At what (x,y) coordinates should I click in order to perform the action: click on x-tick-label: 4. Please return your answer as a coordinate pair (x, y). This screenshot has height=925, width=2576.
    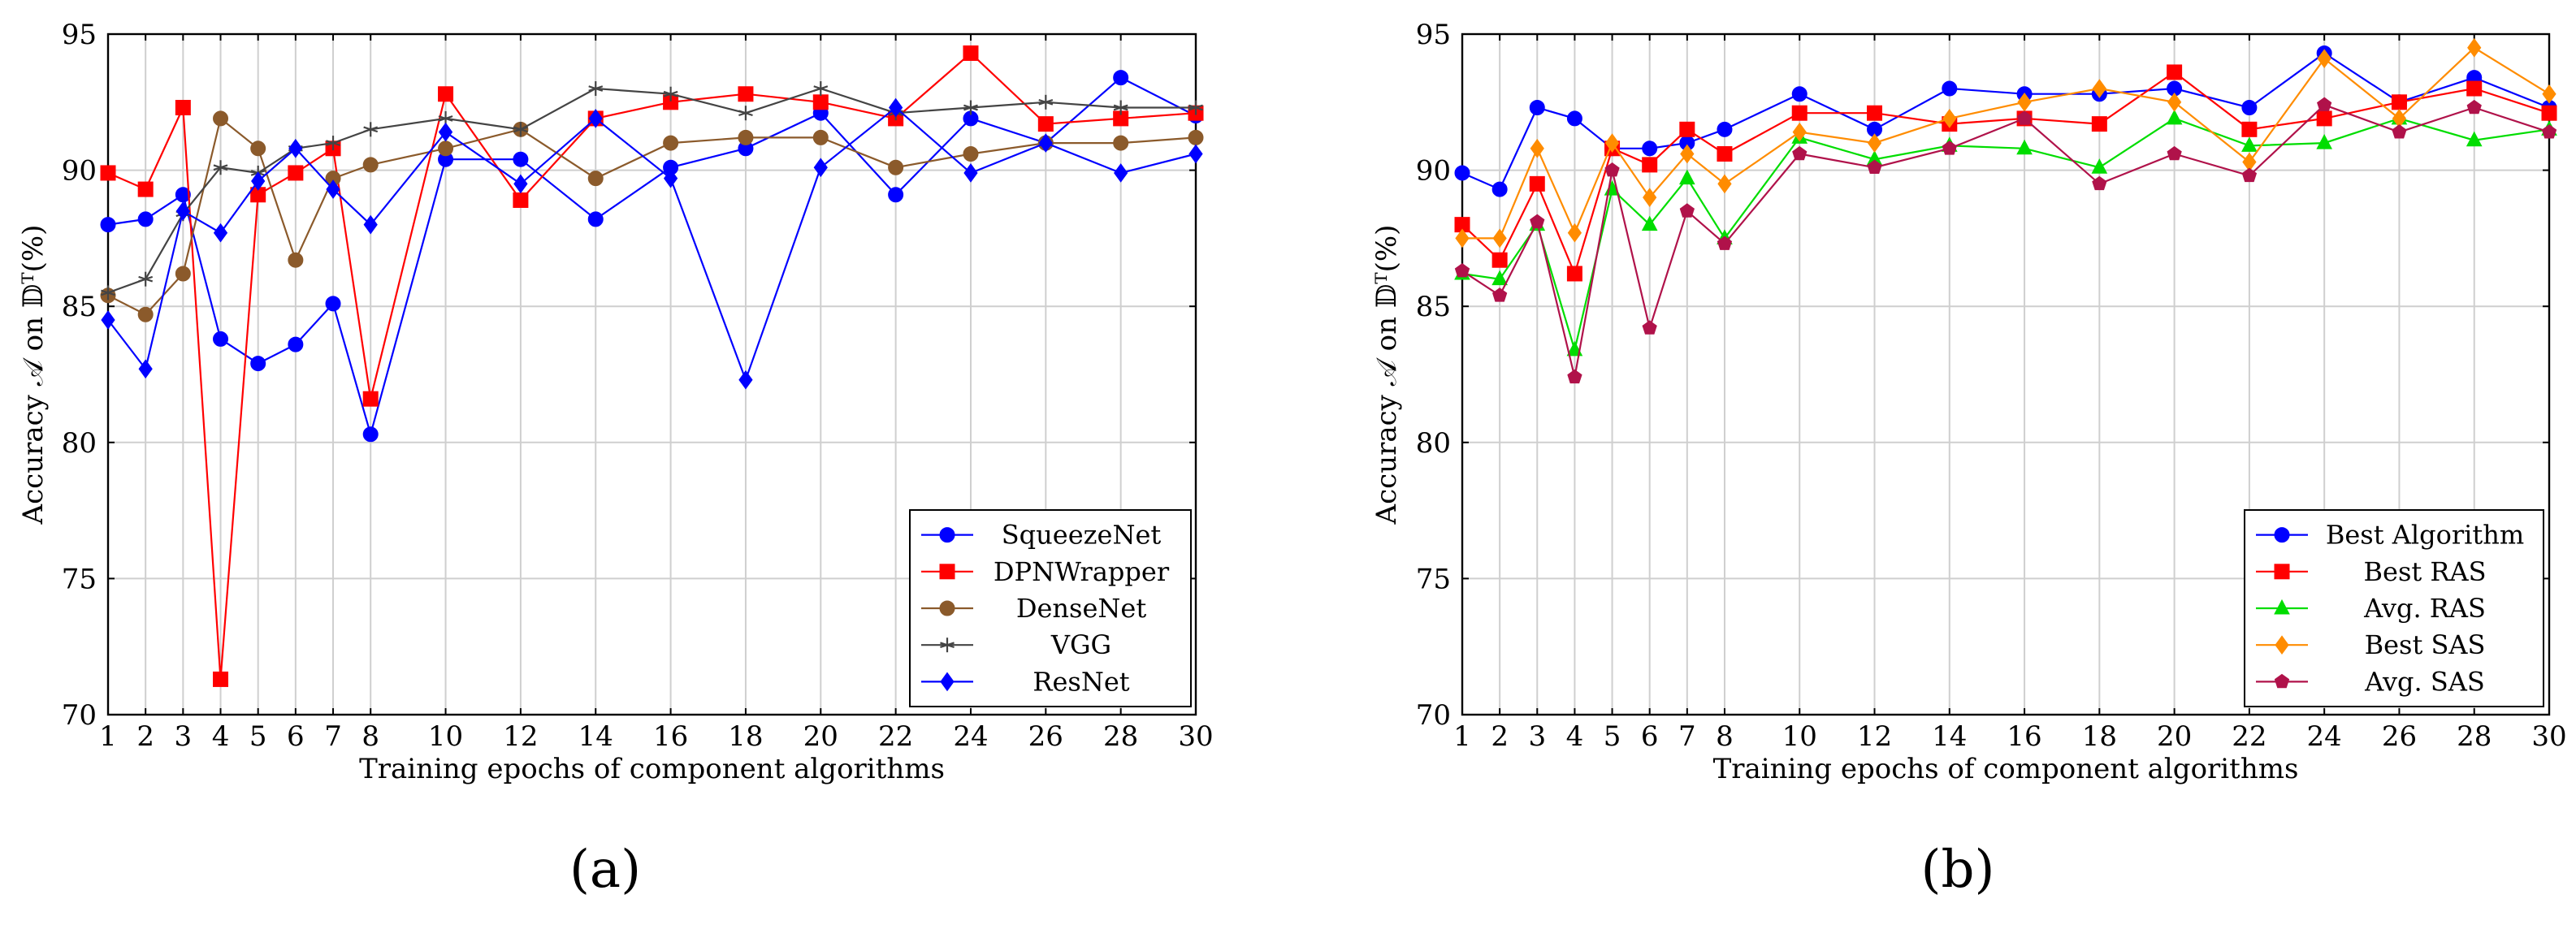
    Looking at the image, I should click on (221, 736).